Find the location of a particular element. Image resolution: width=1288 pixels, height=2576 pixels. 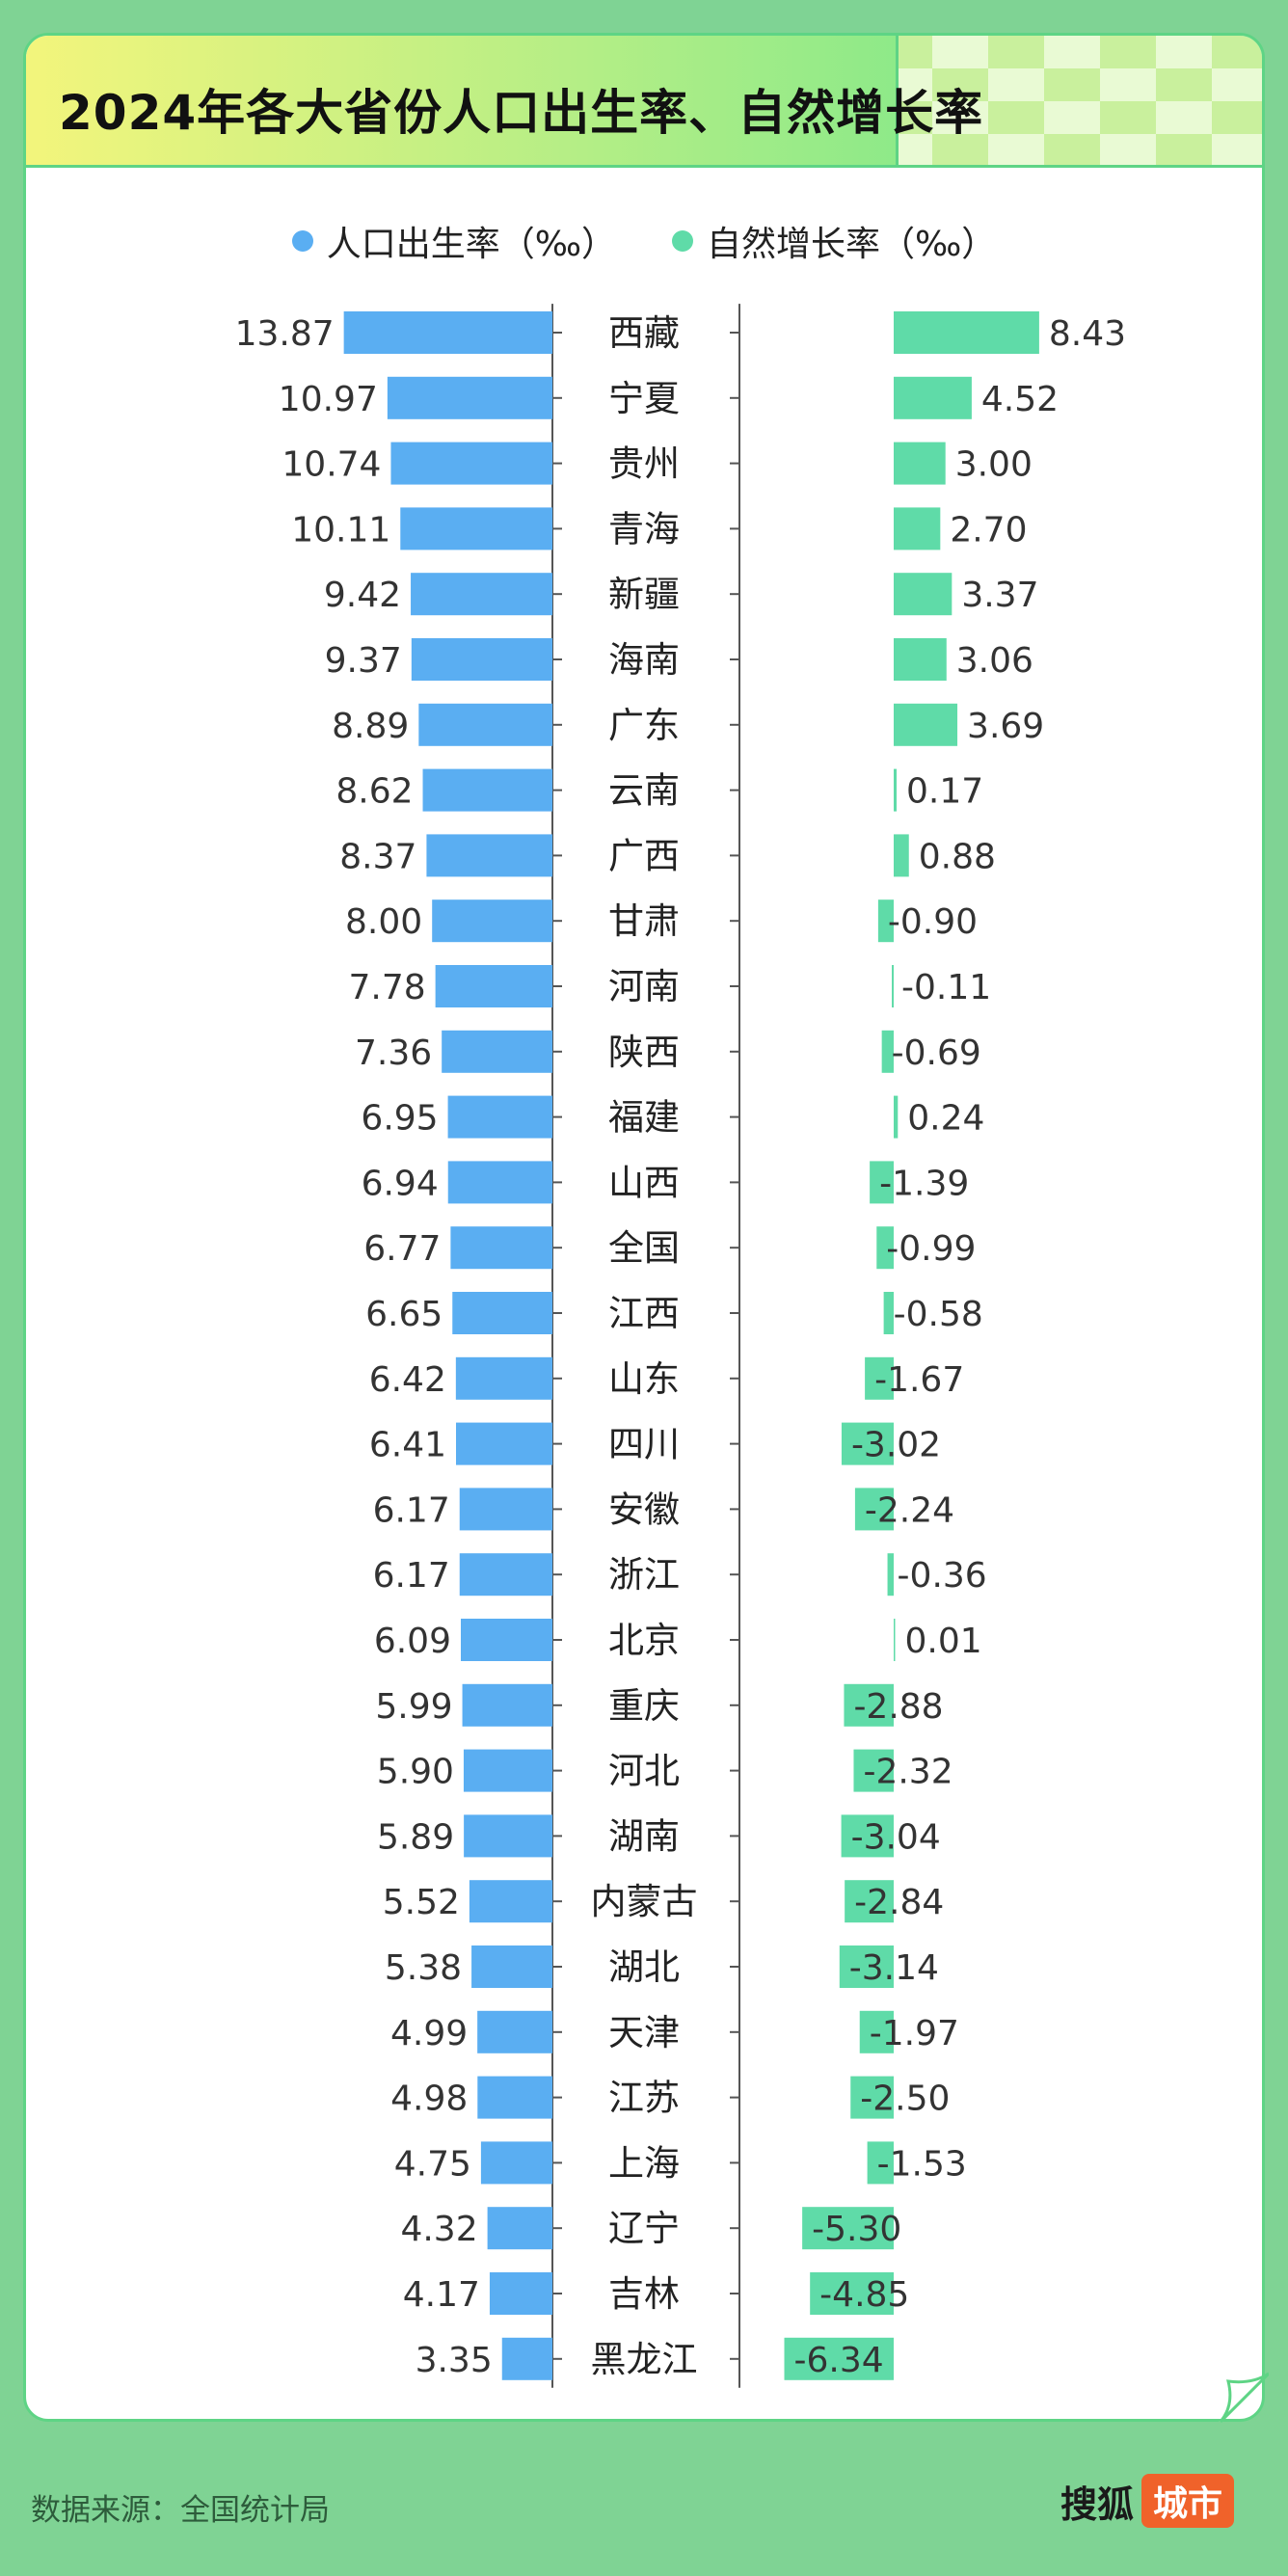

natural-growth-value-label: -2.88 is located at coordinates (898, 1707).